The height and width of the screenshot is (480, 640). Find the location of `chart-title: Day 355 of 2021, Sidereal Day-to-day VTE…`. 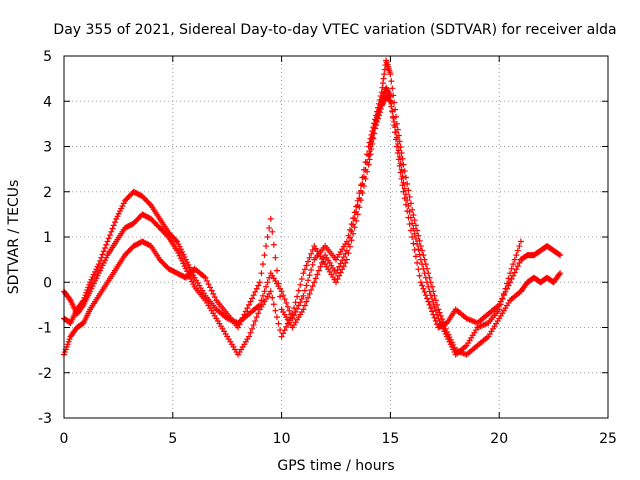

chart-title: Day 355 of 2021, Sidereal Day-to-day VTE… is located at coordinates (334, 30).